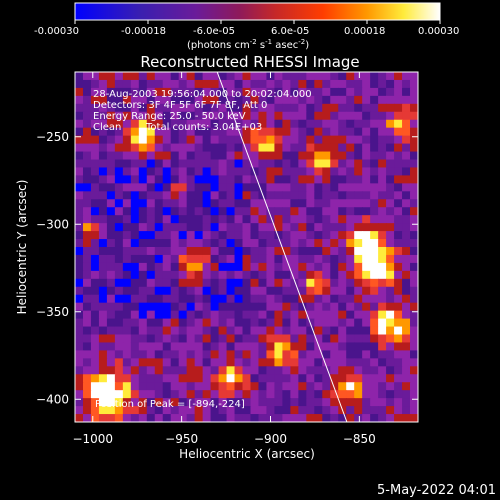 The image size is (500, 500). I want to click on x-tick-label: −850, so click(359, 439).